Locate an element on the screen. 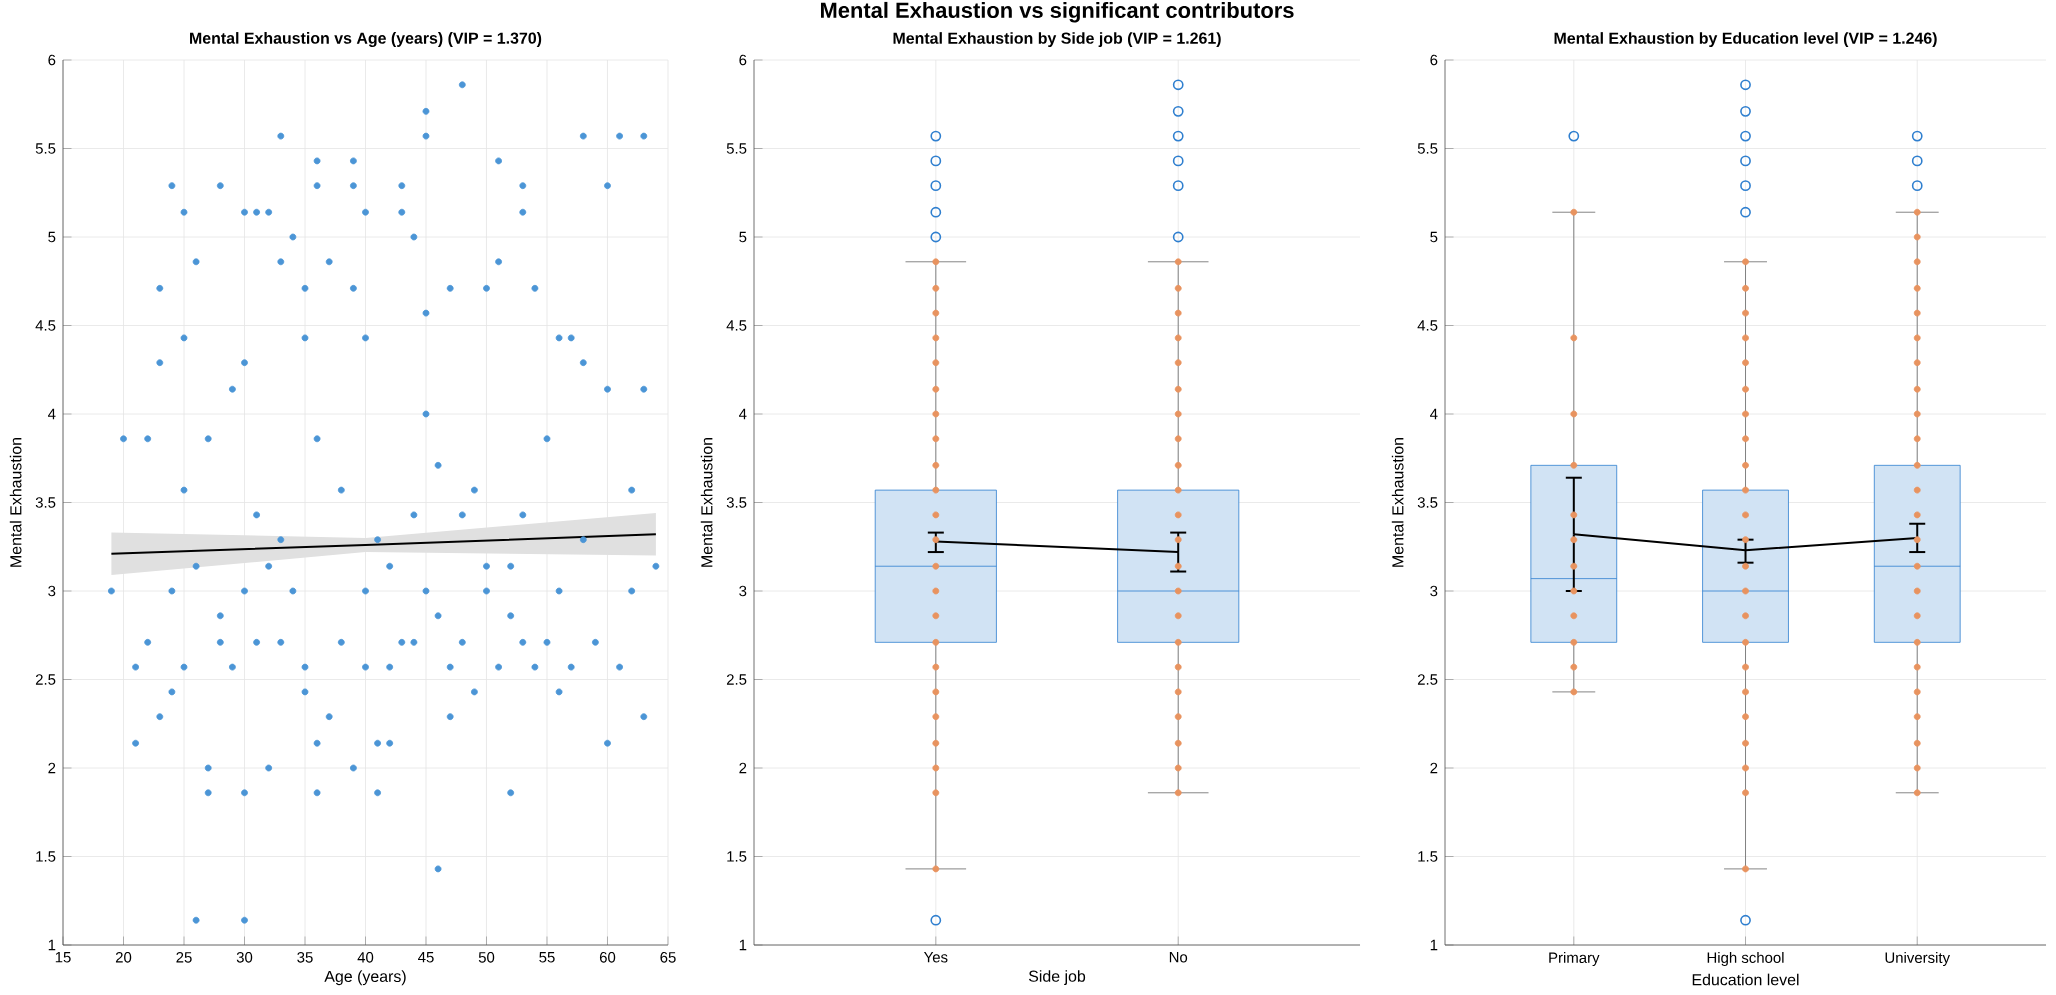 This screenshot has height=995, width=2056. chart-subtitle: Mental Exhaustion by Side job (VIP = 1.261) is located at coordinates (1057, 40).